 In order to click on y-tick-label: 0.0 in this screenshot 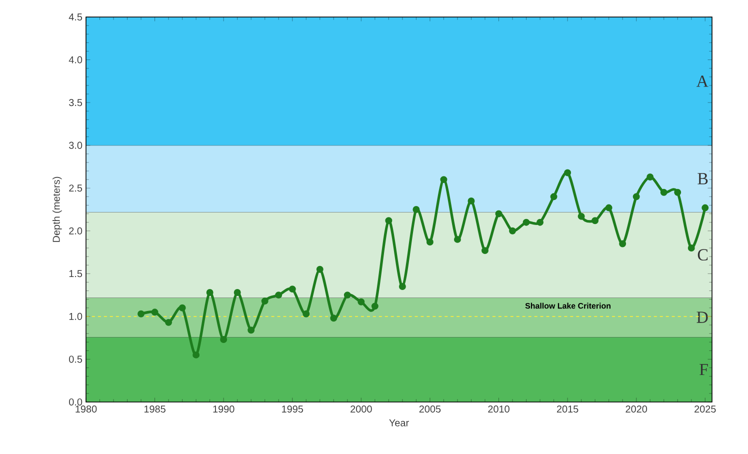, I will do `click(75, 402)`.